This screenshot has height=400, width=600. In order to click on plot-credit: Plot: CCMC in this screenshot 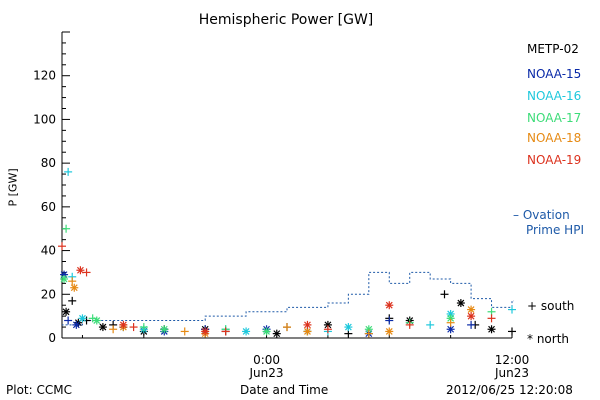, I will do `click(39, 390)`.